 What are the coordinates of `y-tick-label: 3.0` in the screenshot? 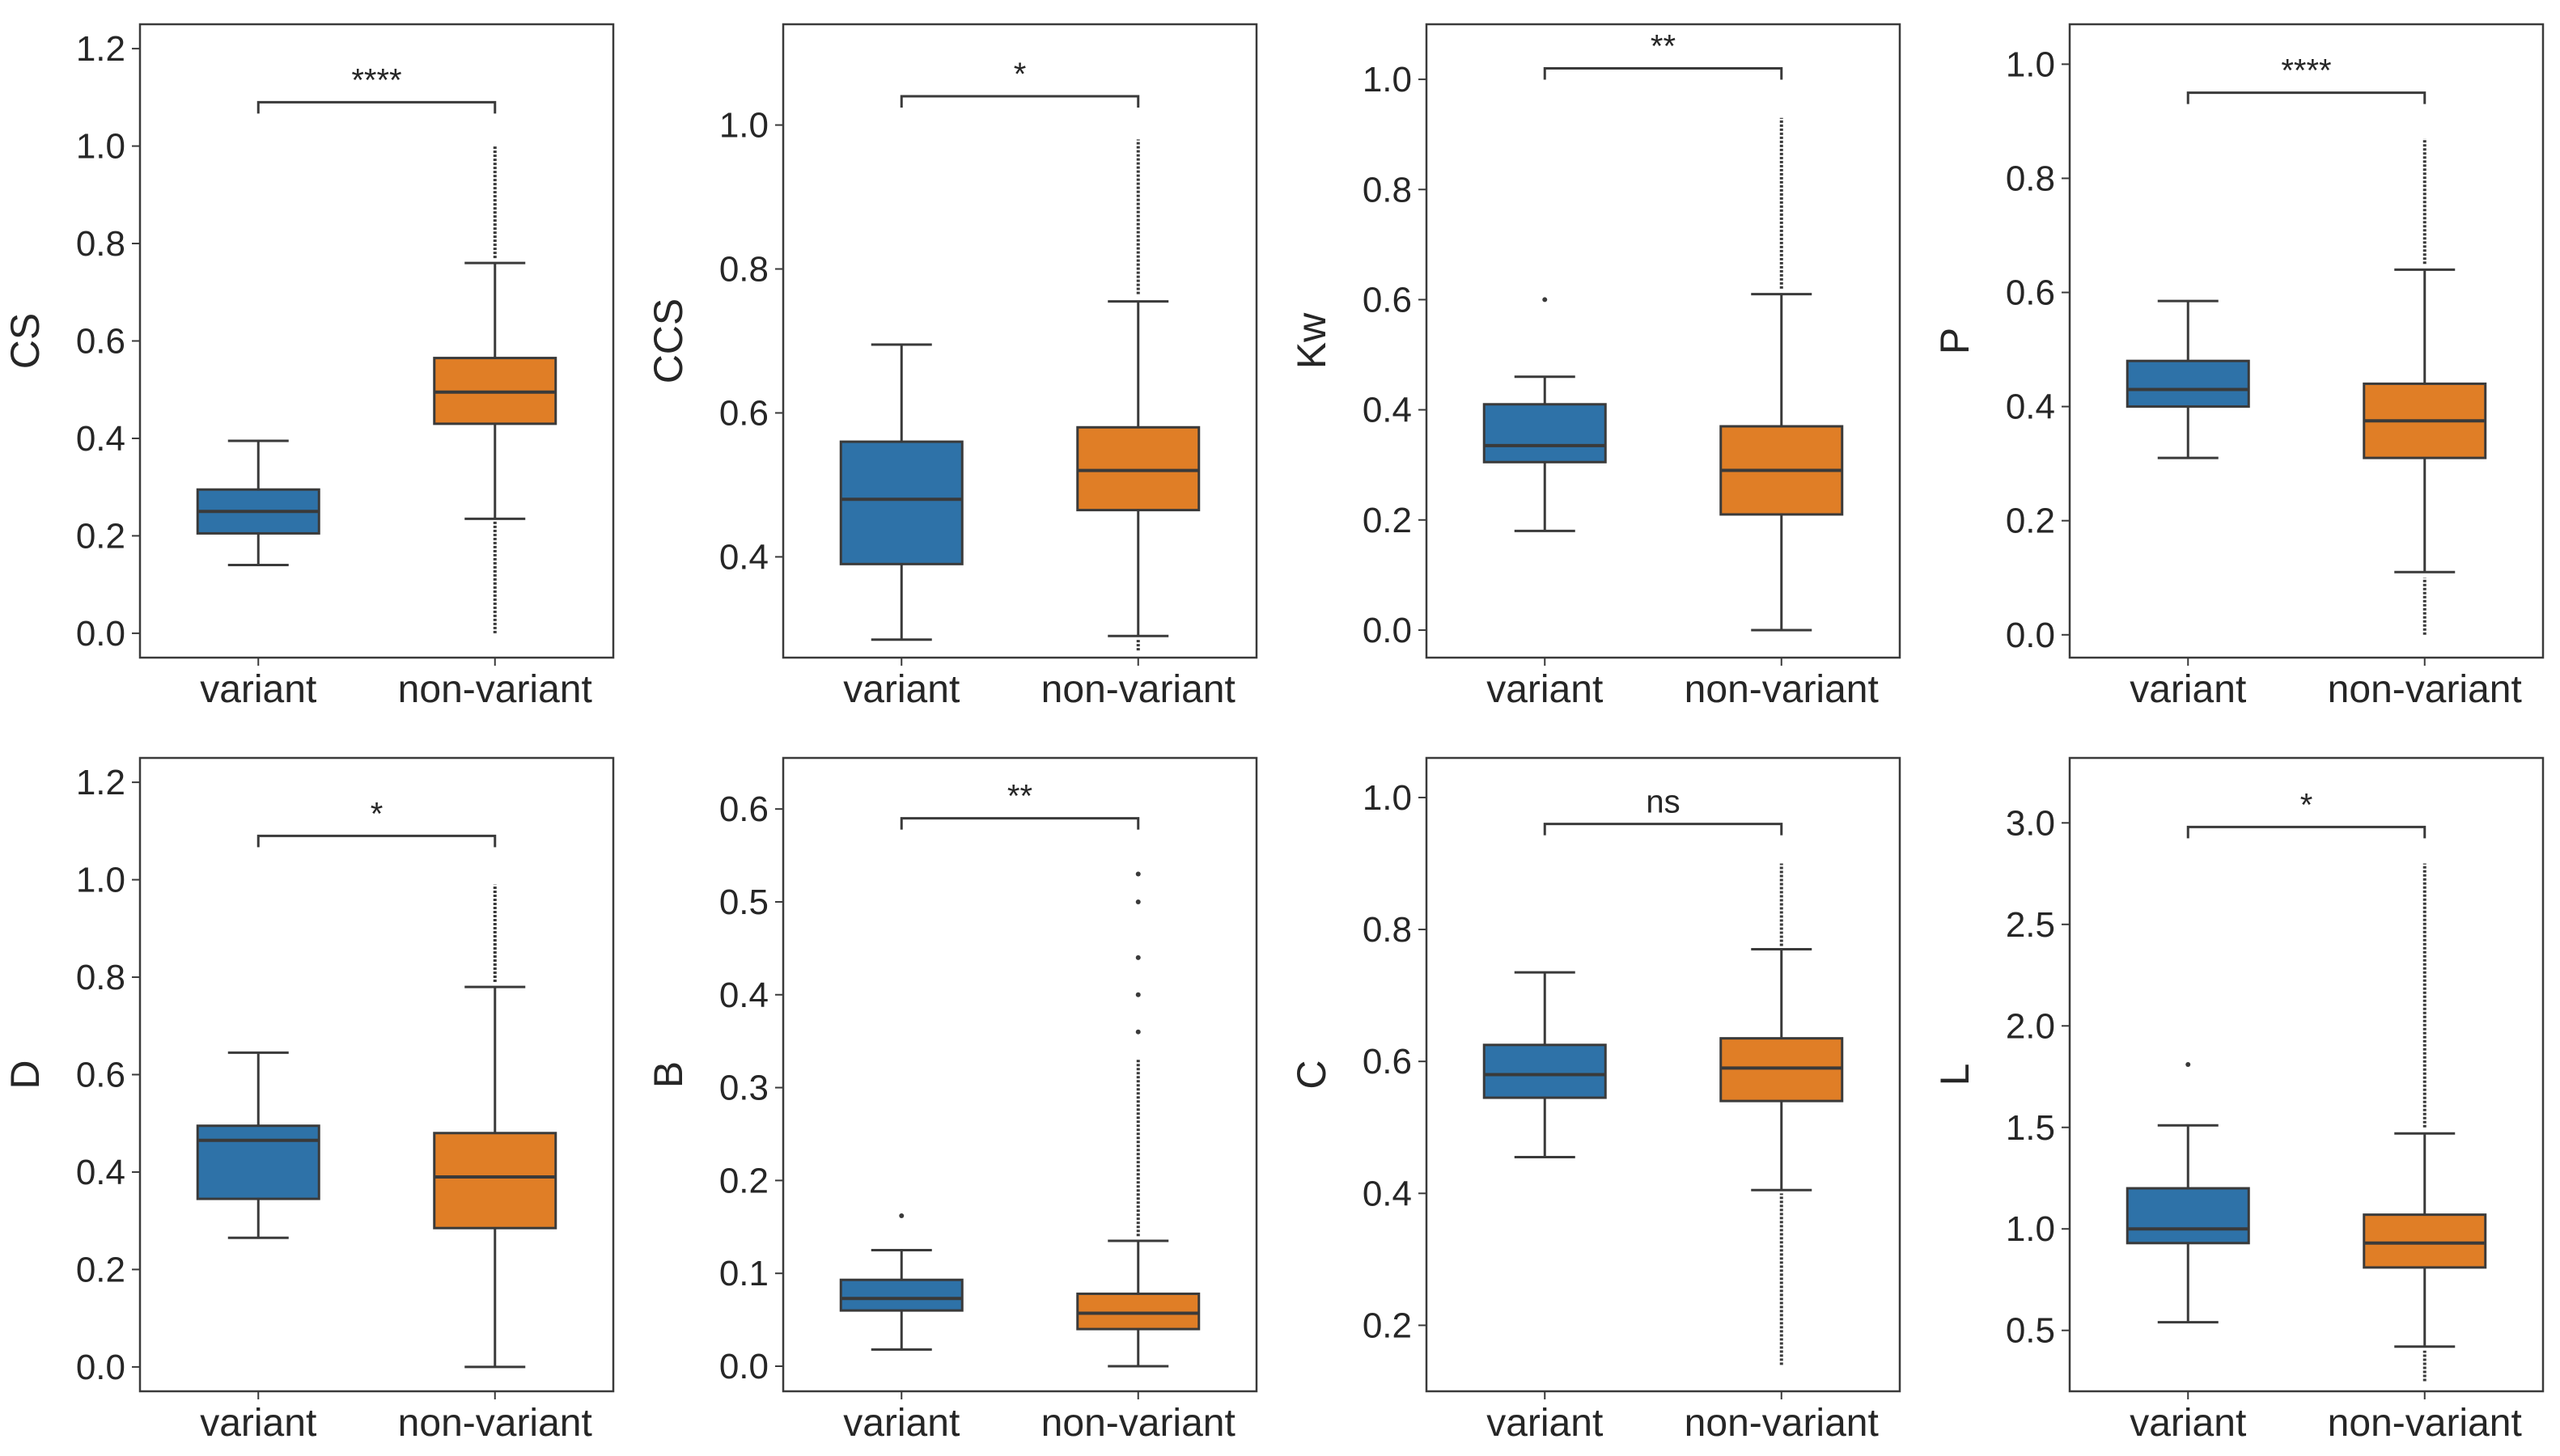 It's located at (2030, 823).